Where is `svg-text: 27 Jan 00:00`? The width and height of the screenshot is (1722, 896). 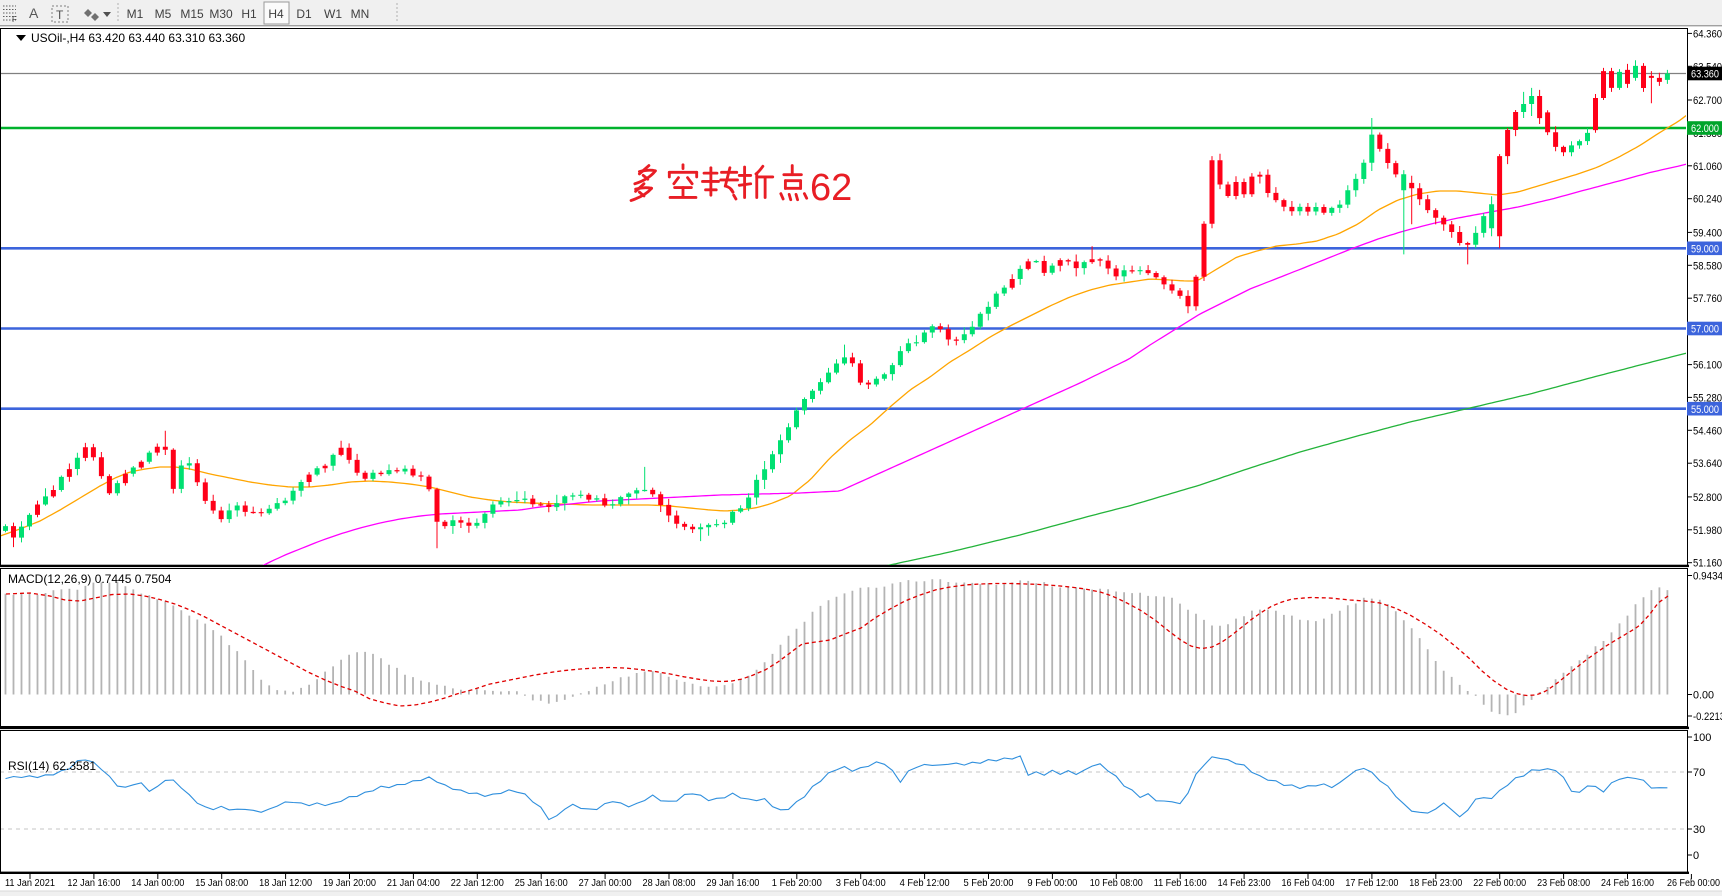 svg-text: 27 Jan 00:00 is located at coordinates (605, 883).